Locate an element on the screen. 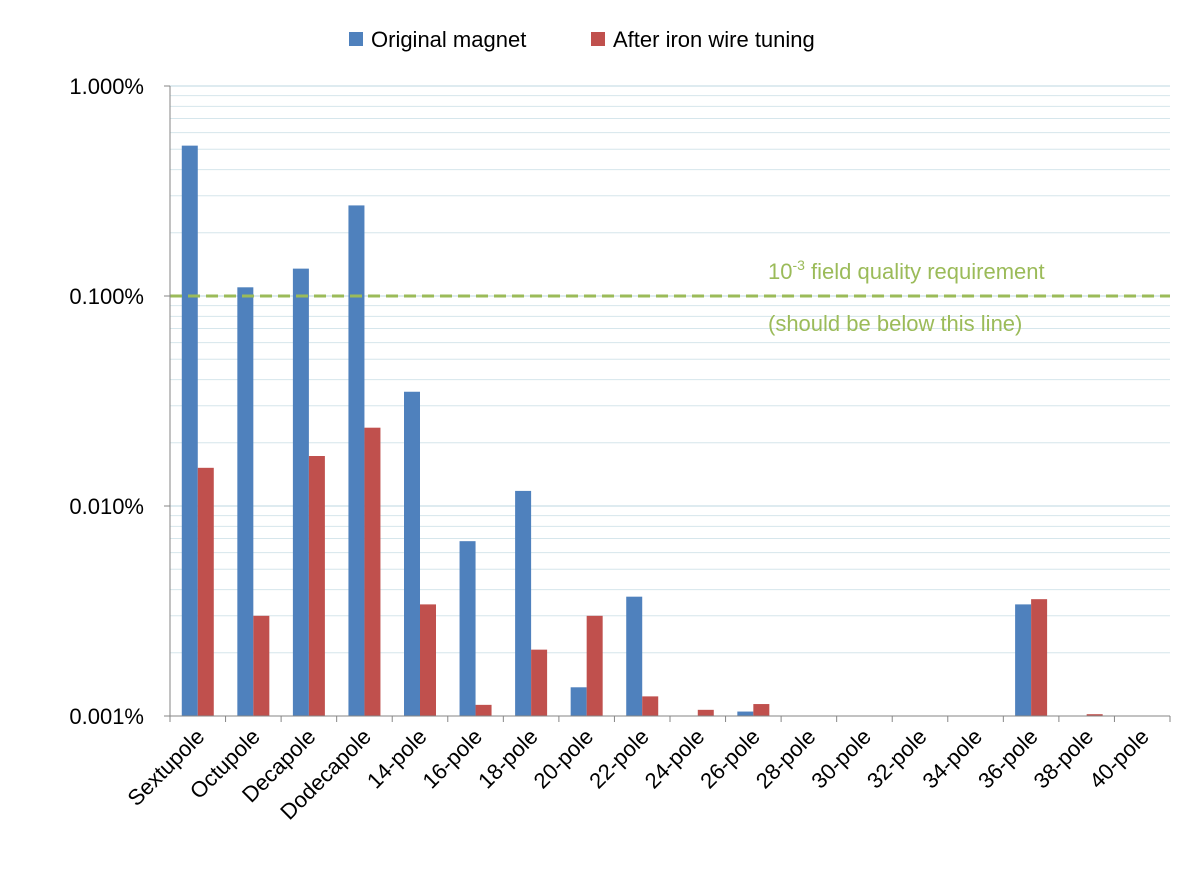  requirement-label-exponent: -3 is located at coordinates (798, 265).